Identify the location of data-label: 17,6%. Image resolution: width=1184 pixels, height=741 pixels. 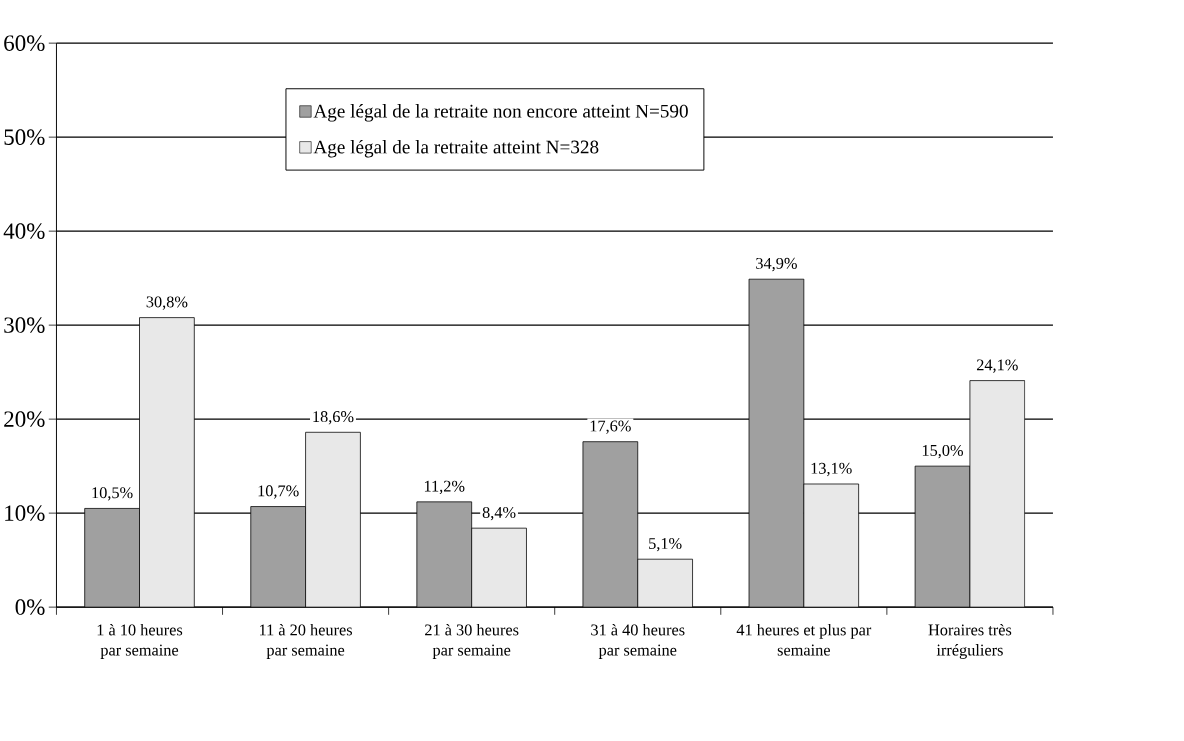
(610, 427).